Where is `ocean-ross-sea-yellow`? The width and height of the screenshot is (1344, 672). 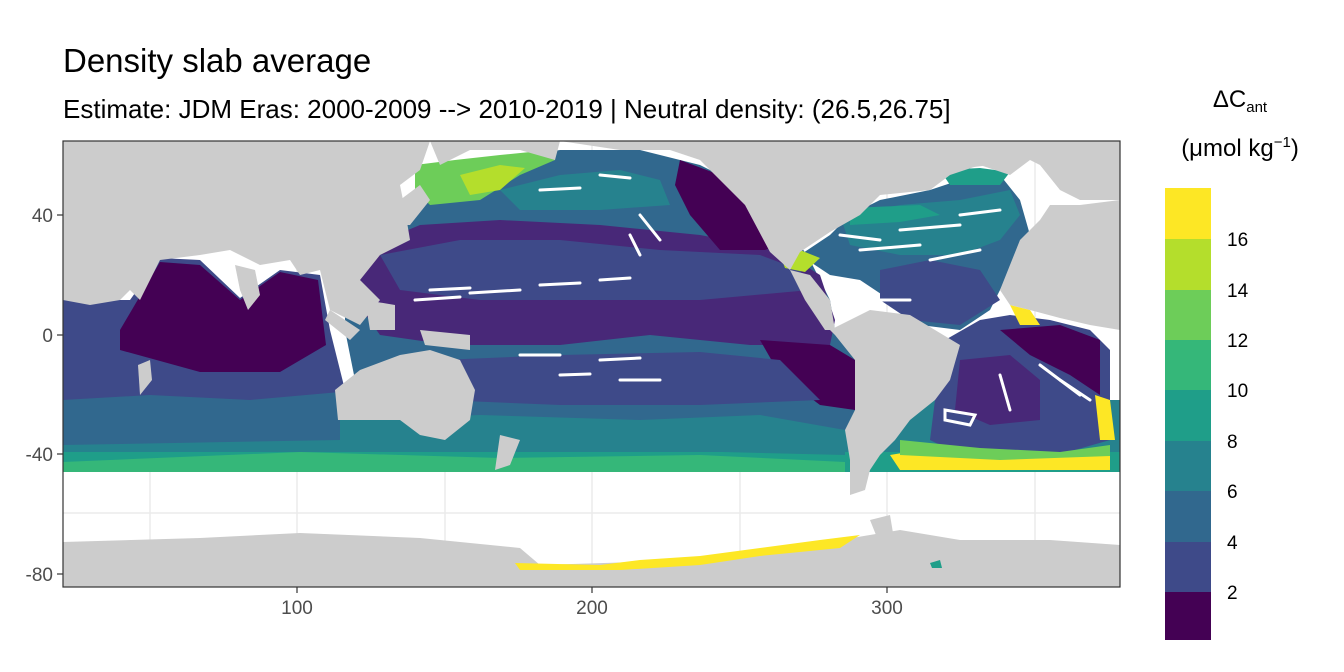
ocean-ross-sea-yellow is located at coordinates (687, 552).